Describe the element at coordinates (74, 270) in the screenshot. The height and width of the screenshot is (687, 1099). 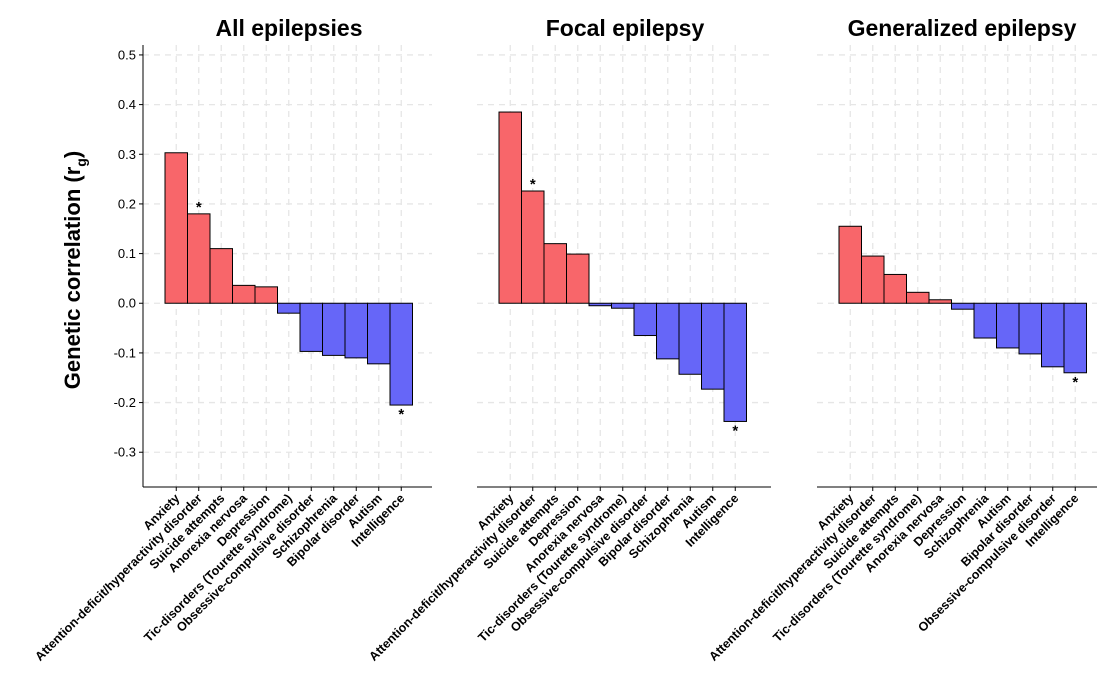
I see `y-axis-label: Genetic correlation (rg)` at that location.